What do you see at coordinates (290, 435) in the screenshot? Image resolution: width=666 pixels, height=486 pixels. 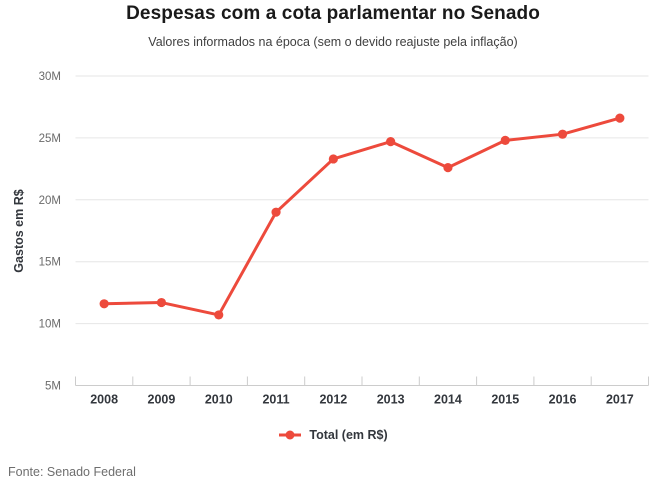 I see `legend-line-marker-icon` at bounding box center [290, 435].